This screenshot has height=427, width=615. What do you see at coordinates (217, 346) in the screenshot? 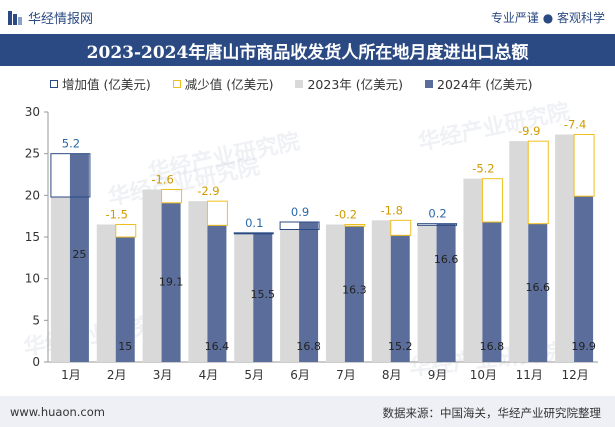
I see `bar-2024-value-label: 16.4` at bounding box center [217, 346].